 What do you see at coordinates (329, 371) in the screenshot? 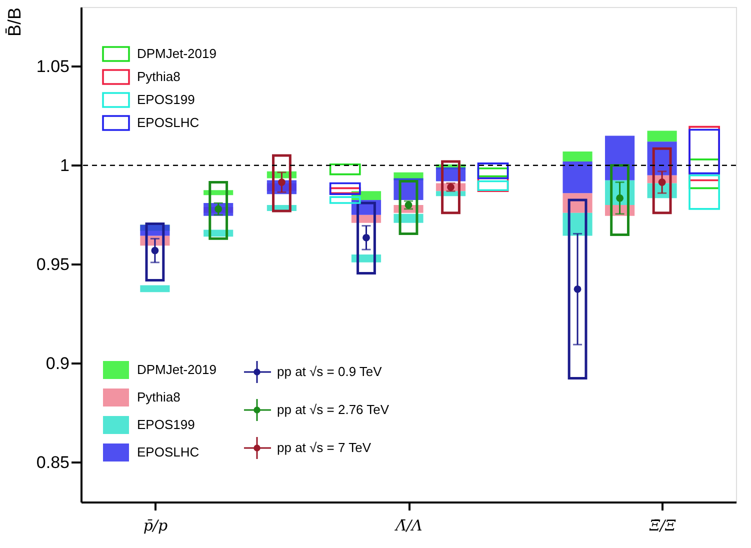
I see `legend-label: pp at √s = 0.9 TeV` at bounding box center [329, 371].